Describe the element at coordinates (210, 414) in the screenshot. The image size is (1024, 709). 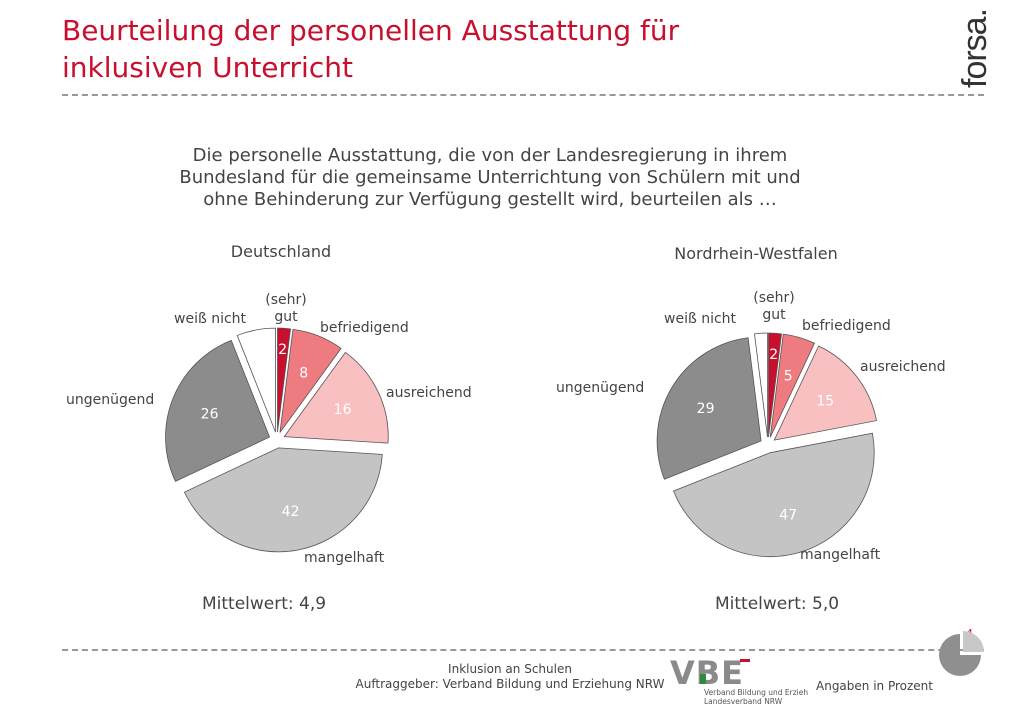
I see `data-label-ungenuegend: 26` at that location.